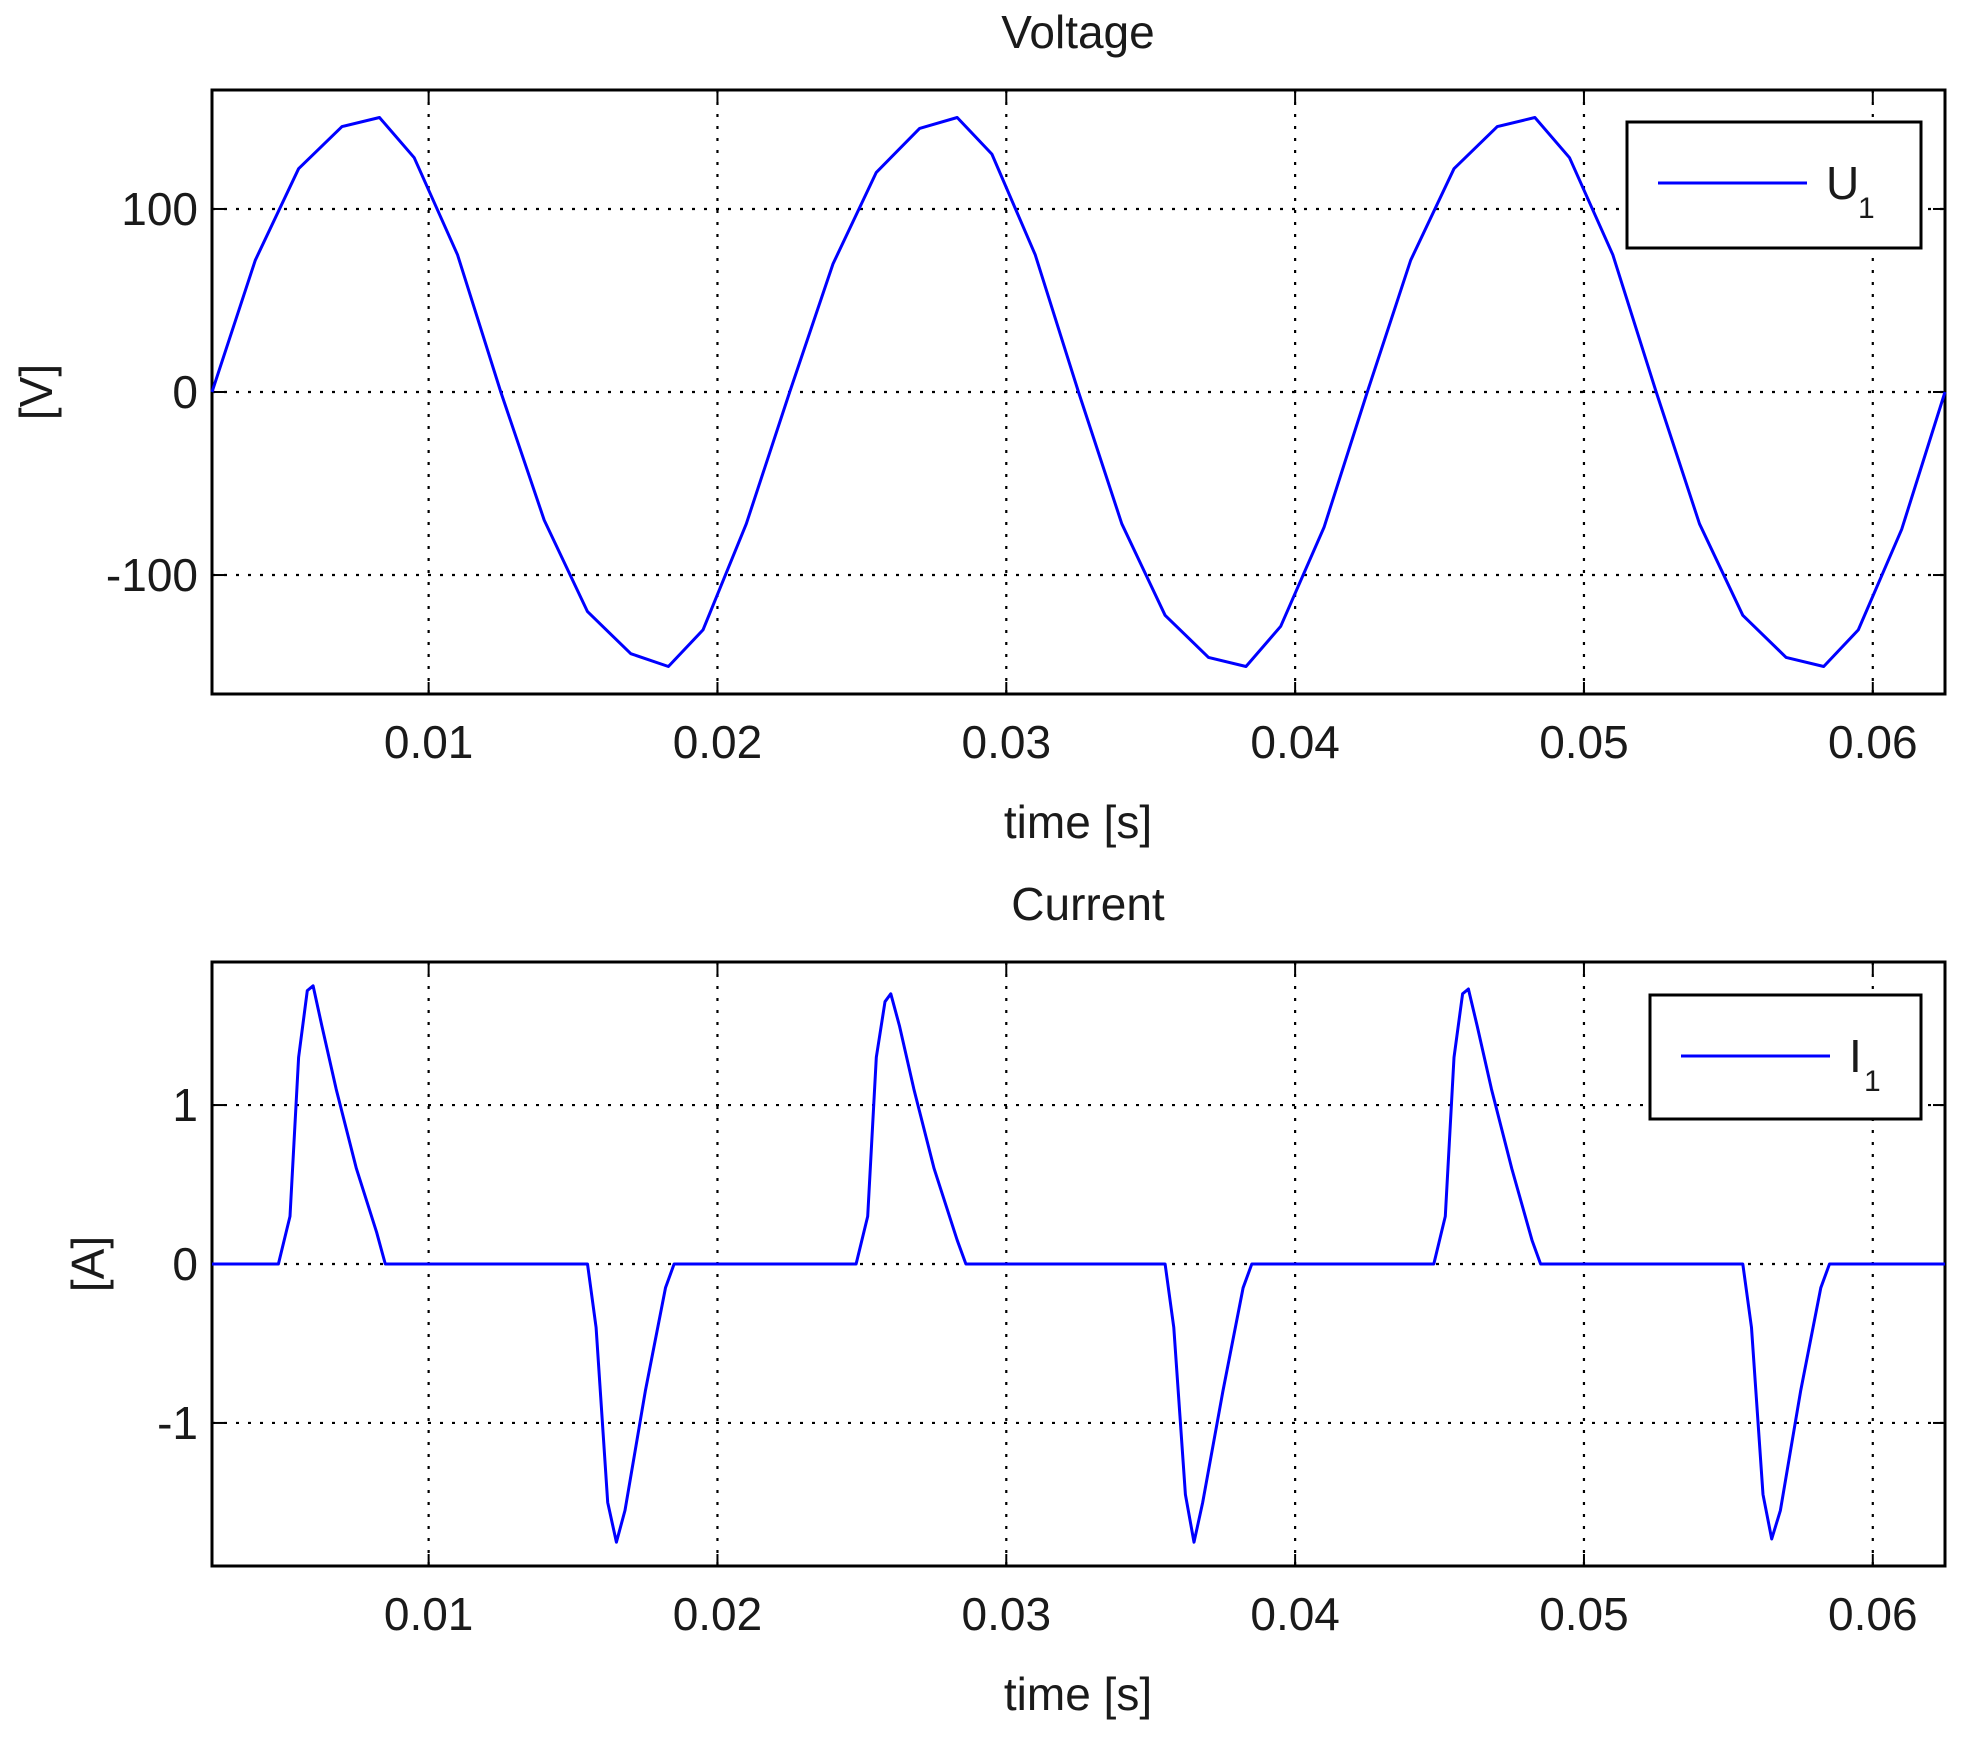  What do you see at coordinates (1088, 904) in the screenshot?
I see `current-title: Current` at bounding box center [1088, 904].